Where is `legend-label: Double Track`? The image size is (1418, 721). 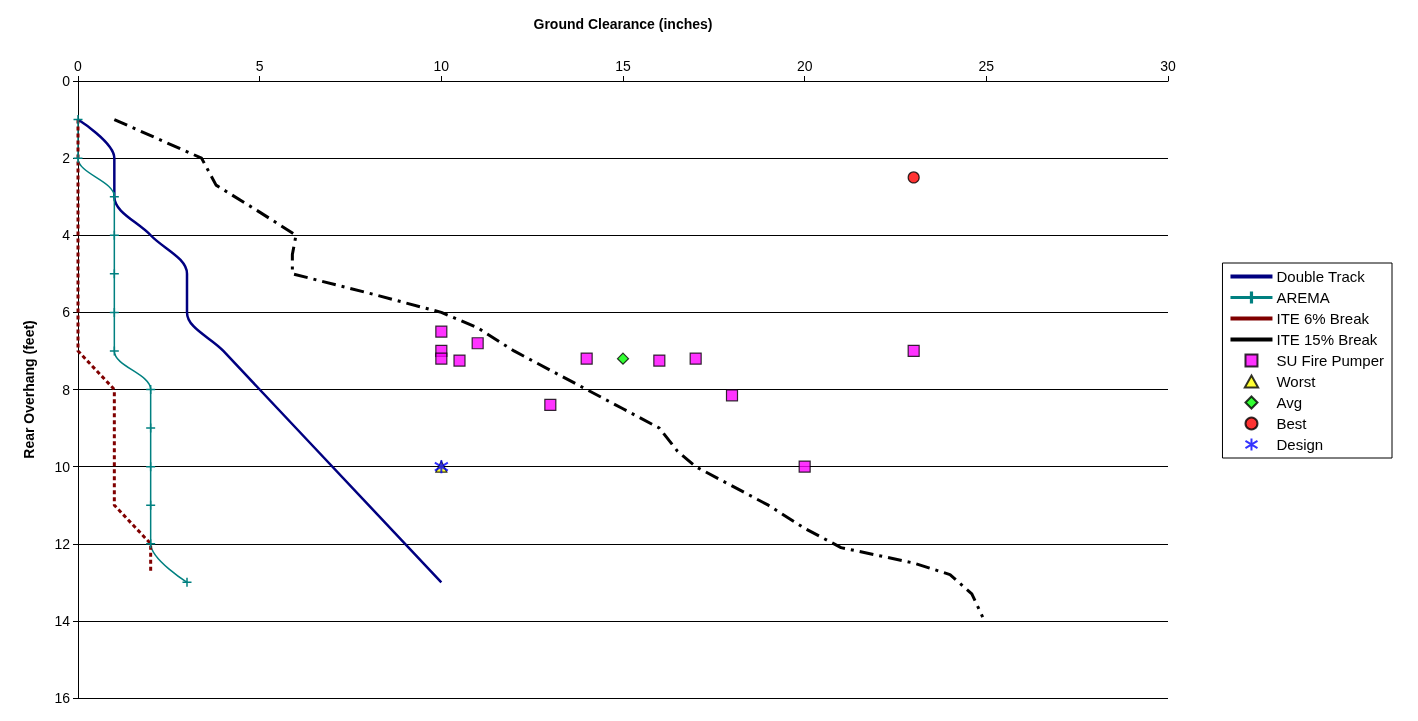 legend-label: Double Track is located at coordinates (1321, 276).